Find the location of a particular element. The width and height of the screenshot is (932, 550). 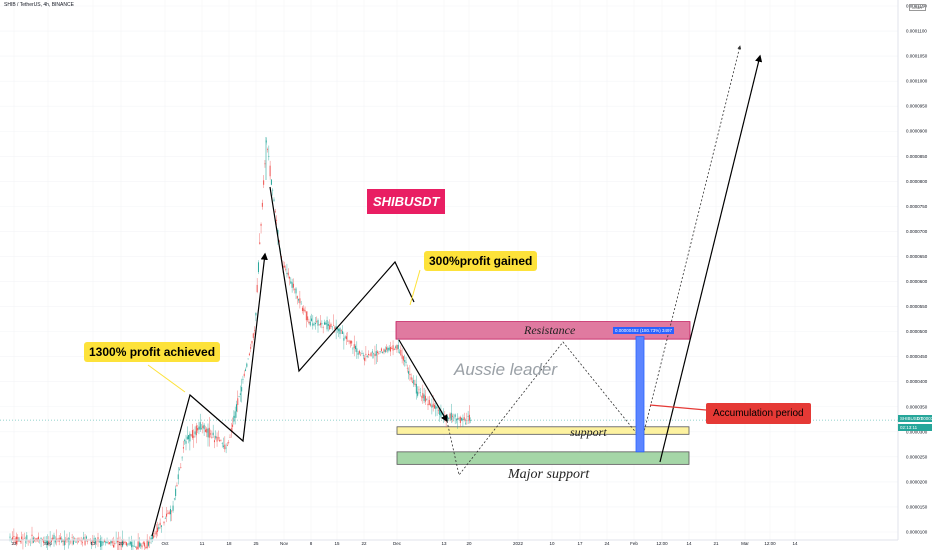

y-tick-label: 0.0000550 is located at coordinates (917, 306).